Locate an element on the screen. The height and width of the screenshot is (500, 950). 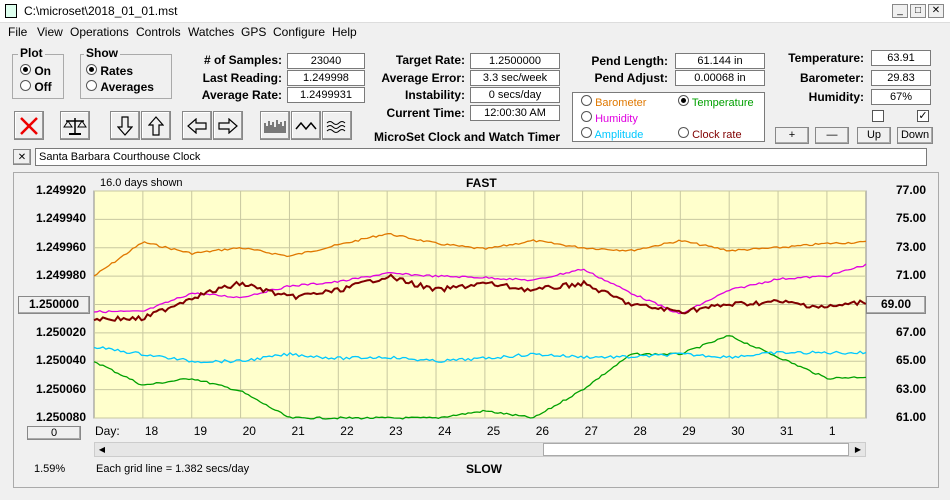
red-x-icon is located at coordinates (29, 125).